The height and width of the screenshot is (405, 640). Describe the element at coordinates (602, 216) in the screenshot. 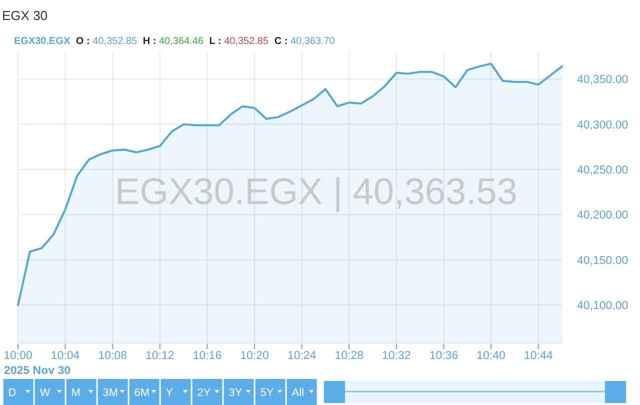

I see `y-tick-label: 40,200.00` at that location.